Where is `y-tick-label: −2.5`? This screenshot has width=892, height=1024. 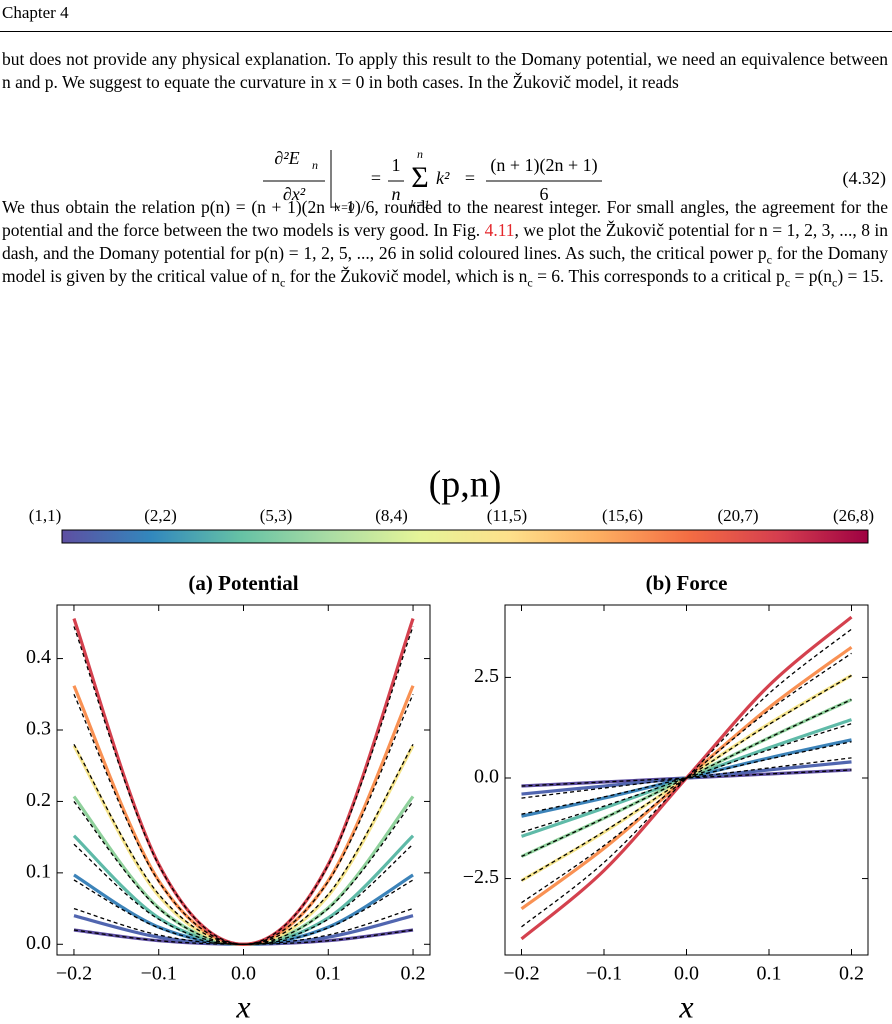
y-tick-label: −2.5 is located at coordinates (481, 877).